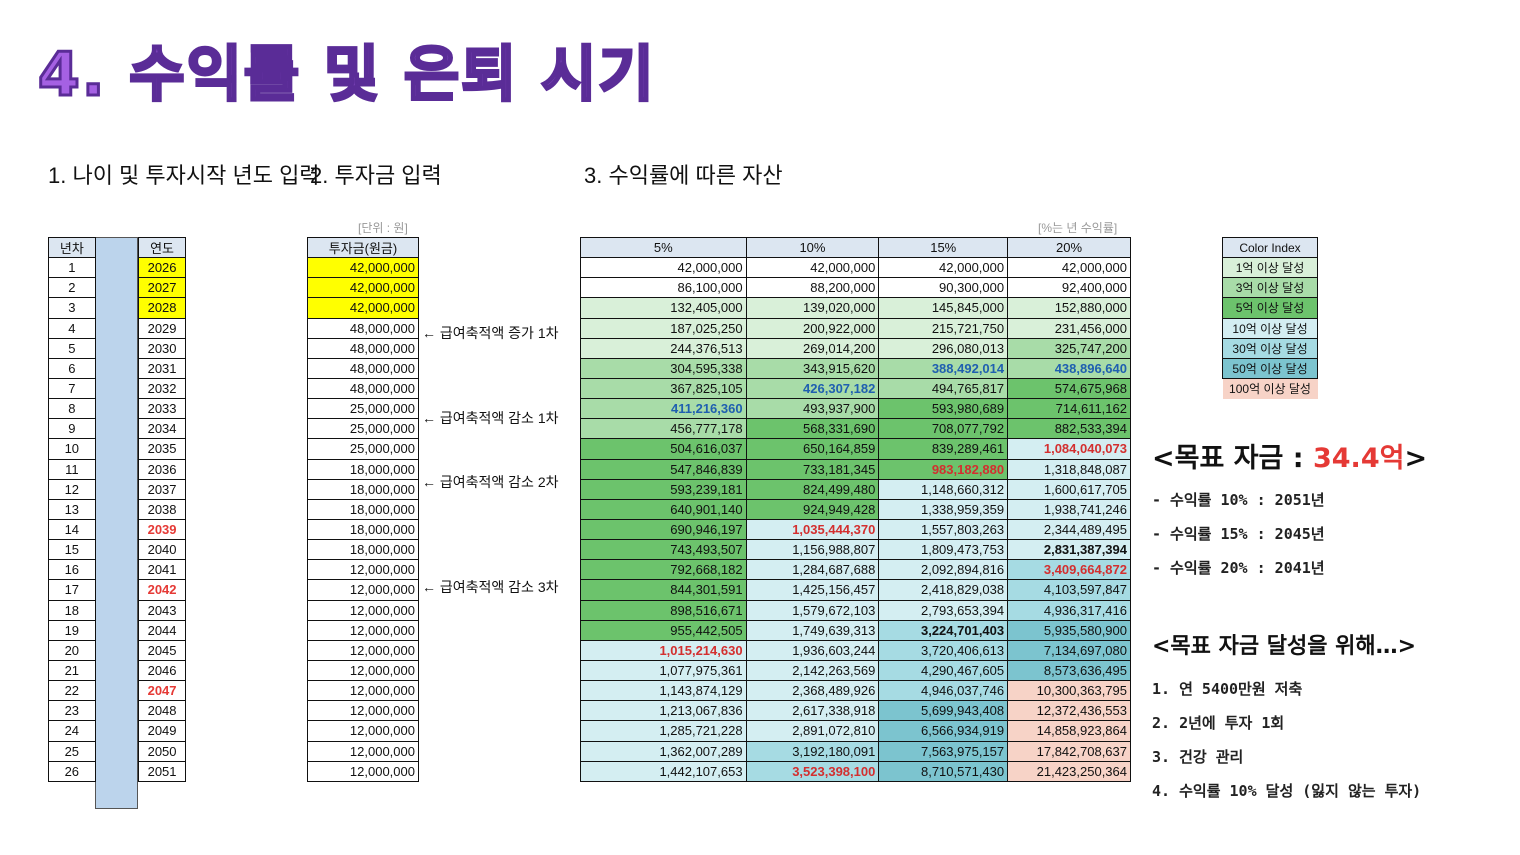  Describe the element at coordinates (162, 711) in the screenshot. I see `year-cell: 2048` at that location.